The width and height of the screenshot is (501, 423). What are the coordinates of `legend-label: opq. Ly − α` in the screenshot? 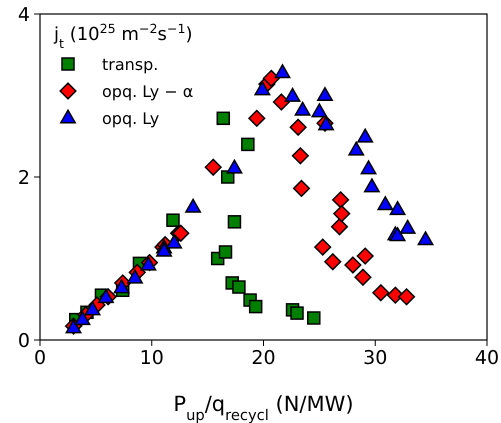 It's located at (148, 91).